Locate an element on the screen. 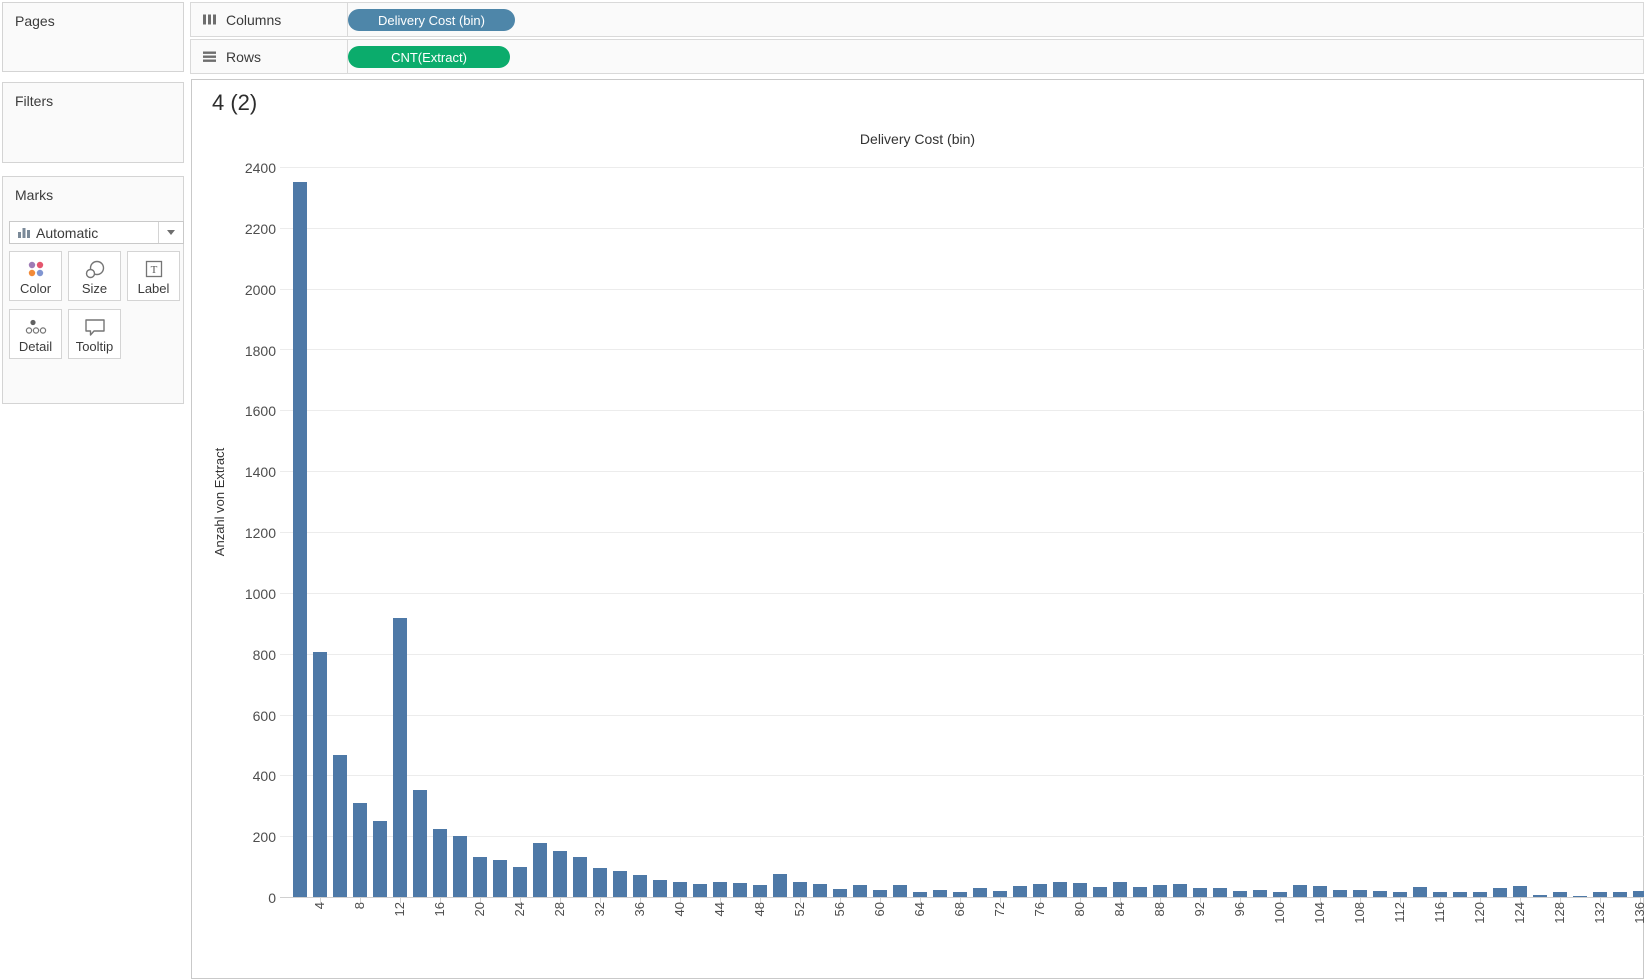 Image resolution: width=1647 pixels, height=979 pixels. columns-pill: Delivery Cost (bin) is located at coordinates (431, 20).